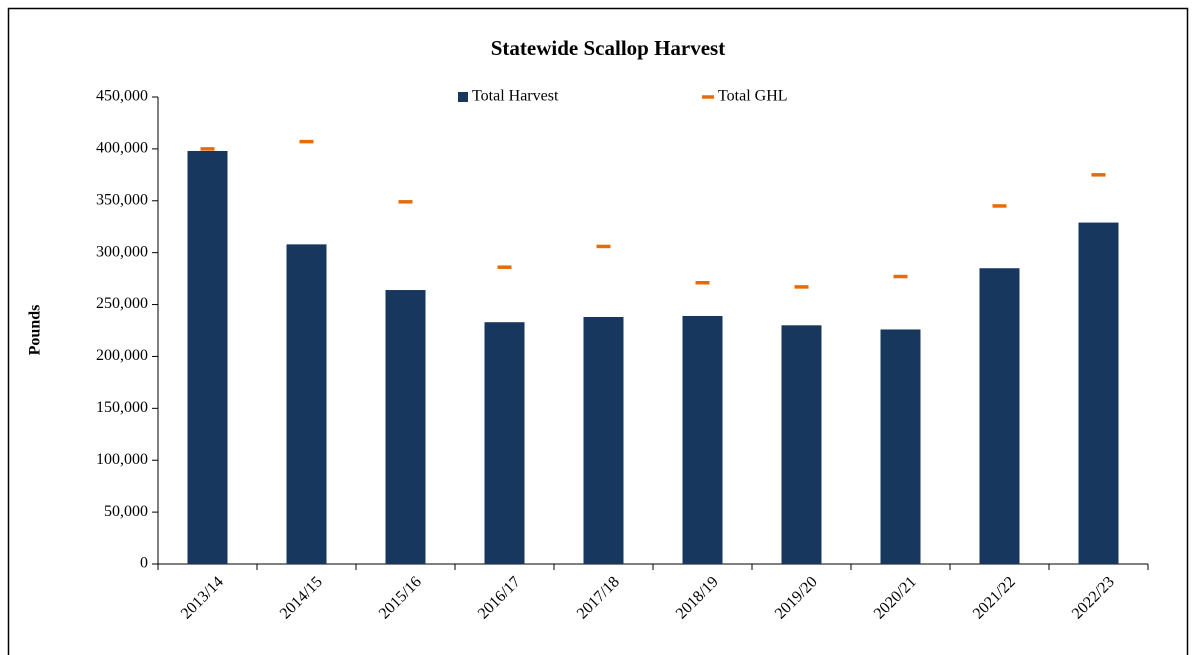 The width and height of the screenshot is (1196, 655). I want to click on y-tick-label: 50,000, so click(126, 511).